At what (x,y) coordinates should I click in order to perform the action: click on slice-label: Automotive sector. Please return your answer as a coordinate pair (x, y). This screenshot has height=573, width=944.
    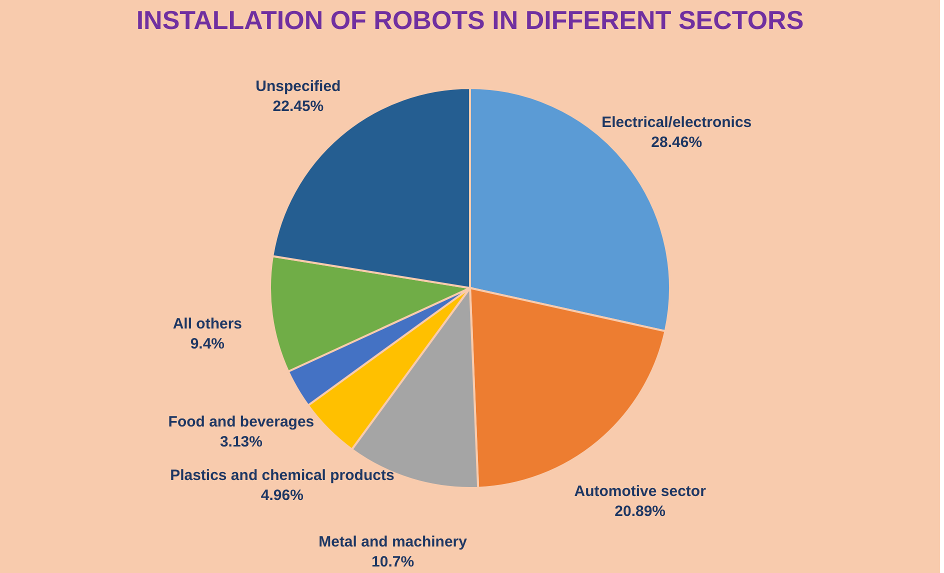
    Looking at the image, I should click on (640, 491).